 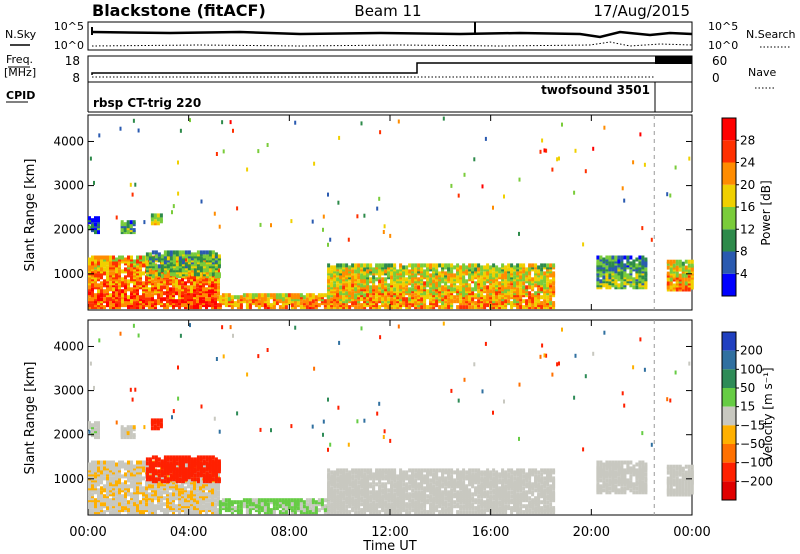 What do you see at coordinates (766, 212) in the screenshot?
I see `power-colorbar-label: Power [dB]` at bounding box center [766, 212].